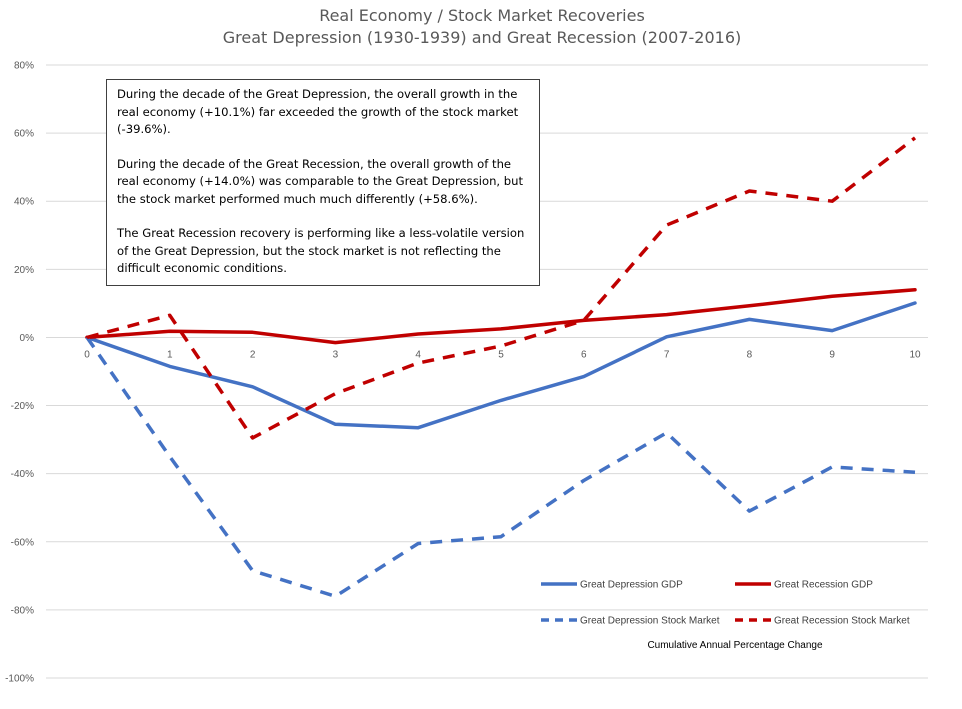 The height and width of the screenshot is (709, 962). I want to click on y-tick-label: 40%, so click(24, 202).